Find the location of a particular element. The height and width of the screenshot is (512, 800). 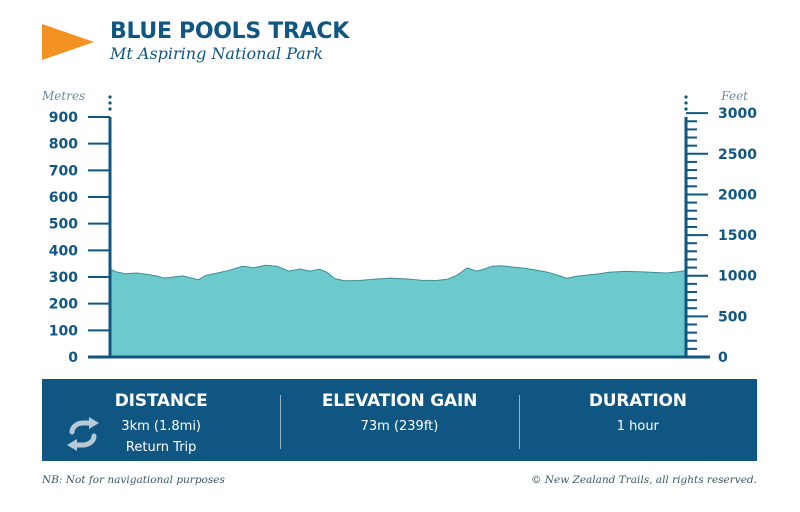

distance-stat: DISTANCE 3km (1.8mi) Return Trip is located at coordinates (161, 420).